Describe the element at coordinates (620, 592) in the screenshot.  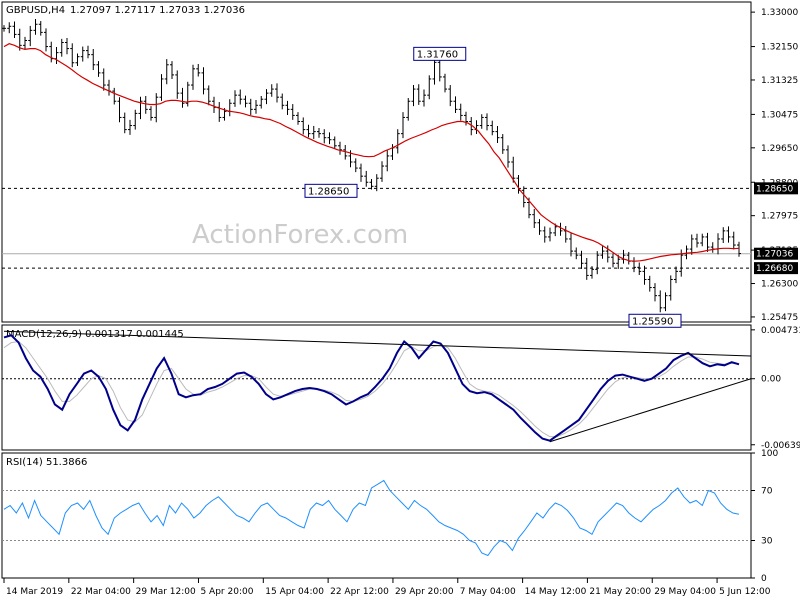
I see `x-tick-label: 21 May 20:00` at that location.